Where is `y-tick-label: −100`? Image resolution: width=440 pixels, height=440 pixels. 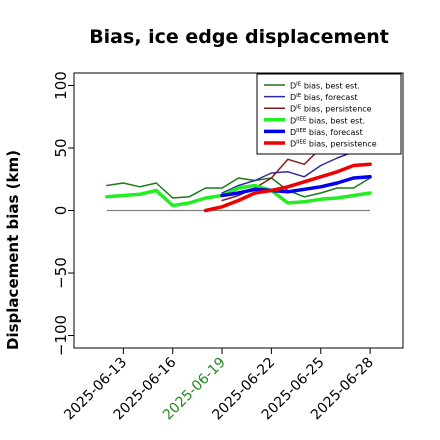 y-tick-label: −100 is located at coordinates (61, 335).